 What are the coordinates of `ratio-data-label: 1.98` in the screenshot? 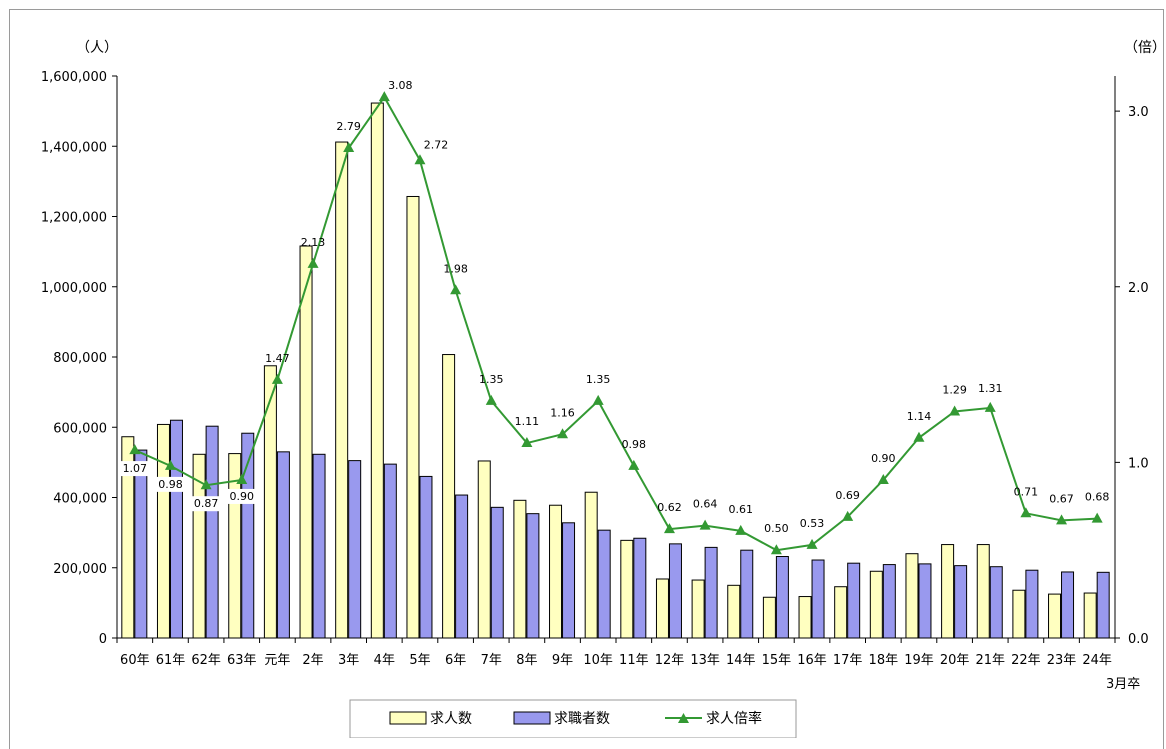 It's located at (455, 268).